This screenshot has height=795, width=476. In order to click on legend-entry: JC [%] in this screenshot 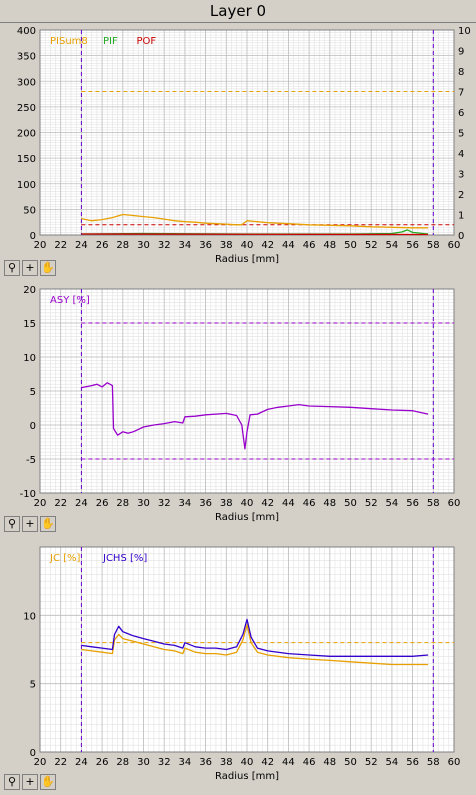, I will do `click(65, 558)`.